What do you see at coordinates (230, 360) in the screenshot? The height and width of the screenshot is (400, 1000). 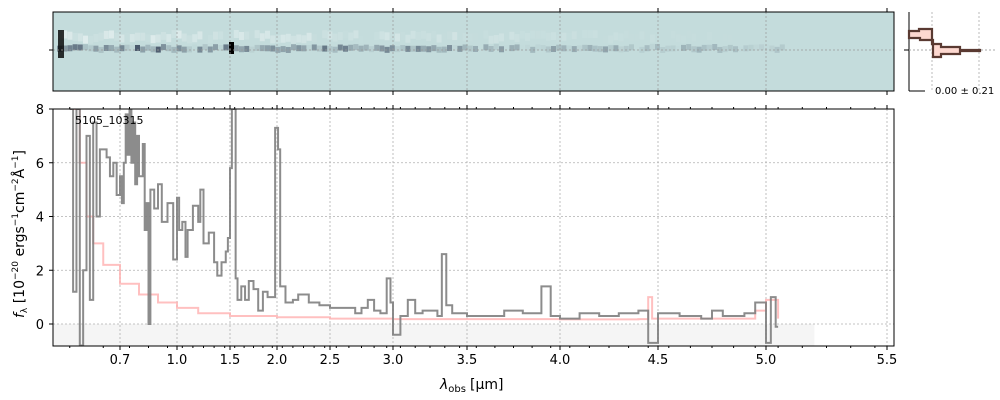 I see `x-tick-label: 1.5` at bounding box center [230, 360].